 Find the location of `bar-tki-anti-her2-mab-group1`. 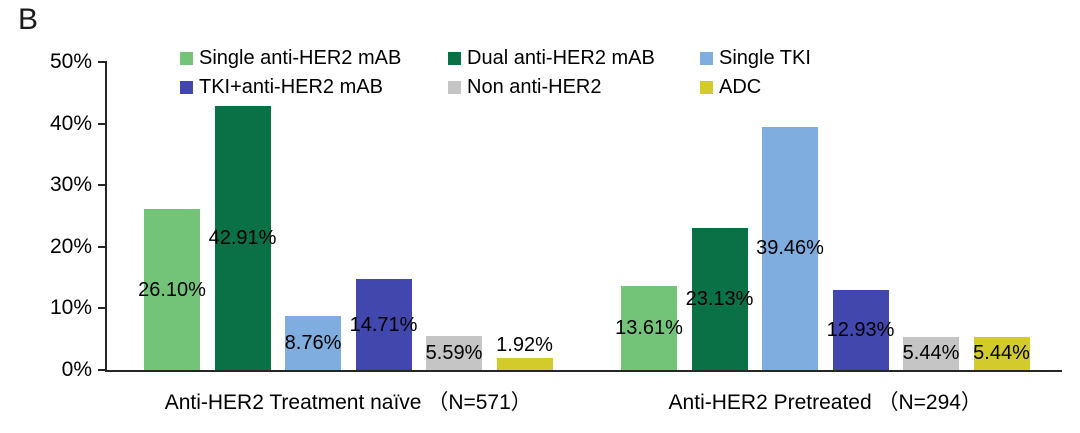

bar-tki-anti-her2-mab-group1 is located at coordinates (383, 324).